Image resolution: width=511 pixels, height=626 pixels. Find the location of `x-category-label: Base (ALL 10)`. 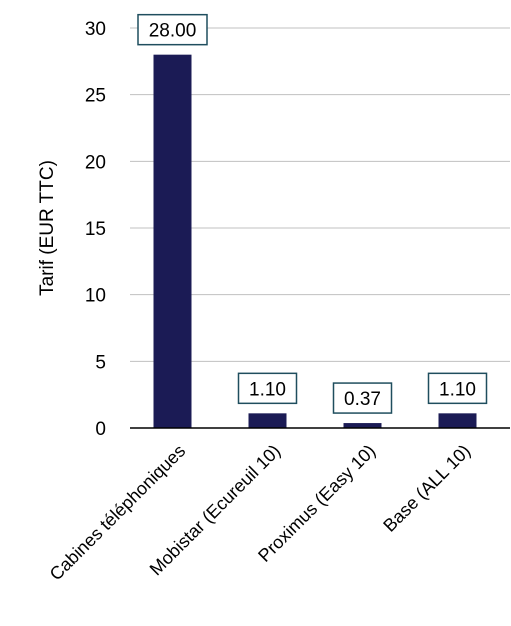

x-category-label: Base (ALL 10) is located at coordinates (426, 488).